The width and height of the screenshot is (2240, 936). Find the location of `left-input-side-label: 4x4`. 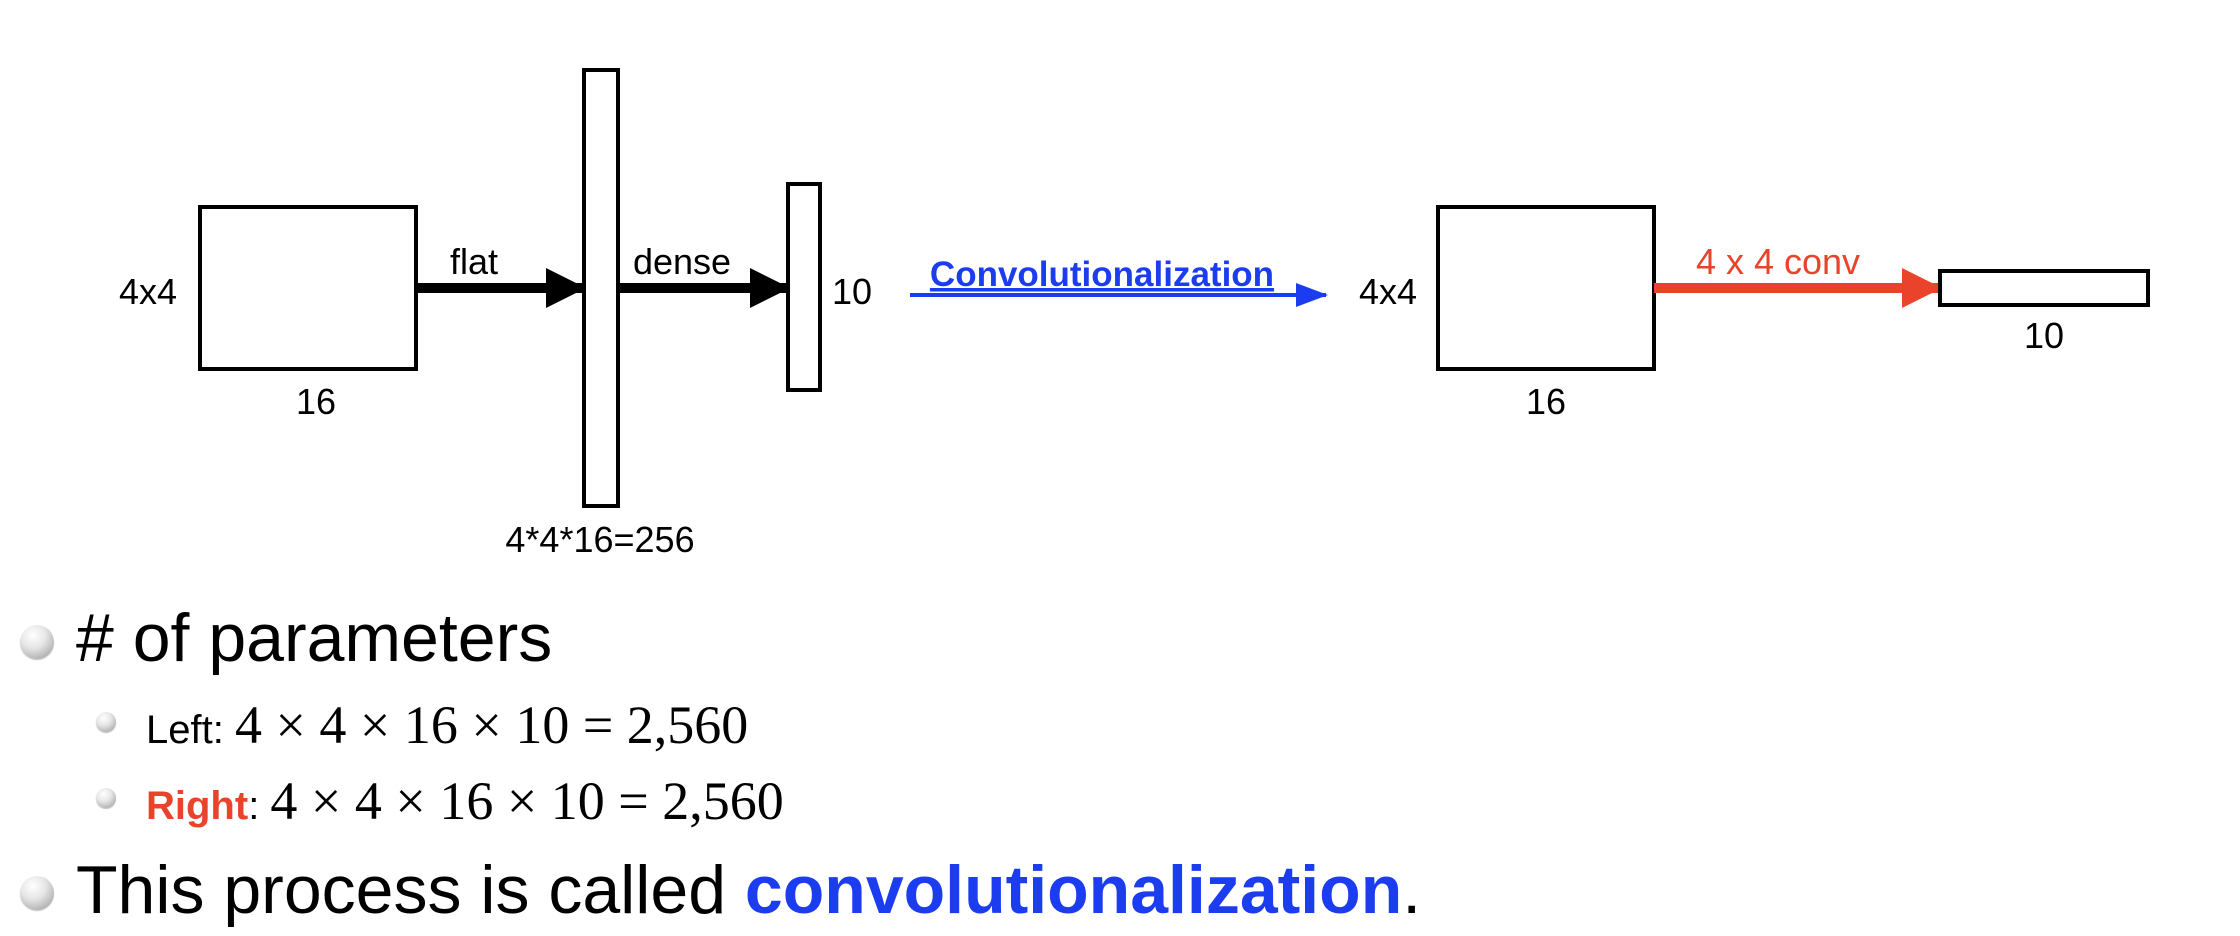

left-input-side-label: 4x4 is located at coordinates (148, 291).